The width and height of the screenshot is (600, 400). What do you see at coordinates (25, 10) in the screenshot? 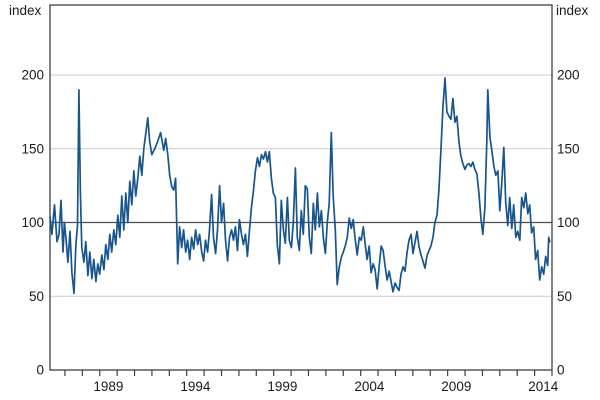
I see `y-axis-unit-label-left: index` at bounding box center [25, 10].